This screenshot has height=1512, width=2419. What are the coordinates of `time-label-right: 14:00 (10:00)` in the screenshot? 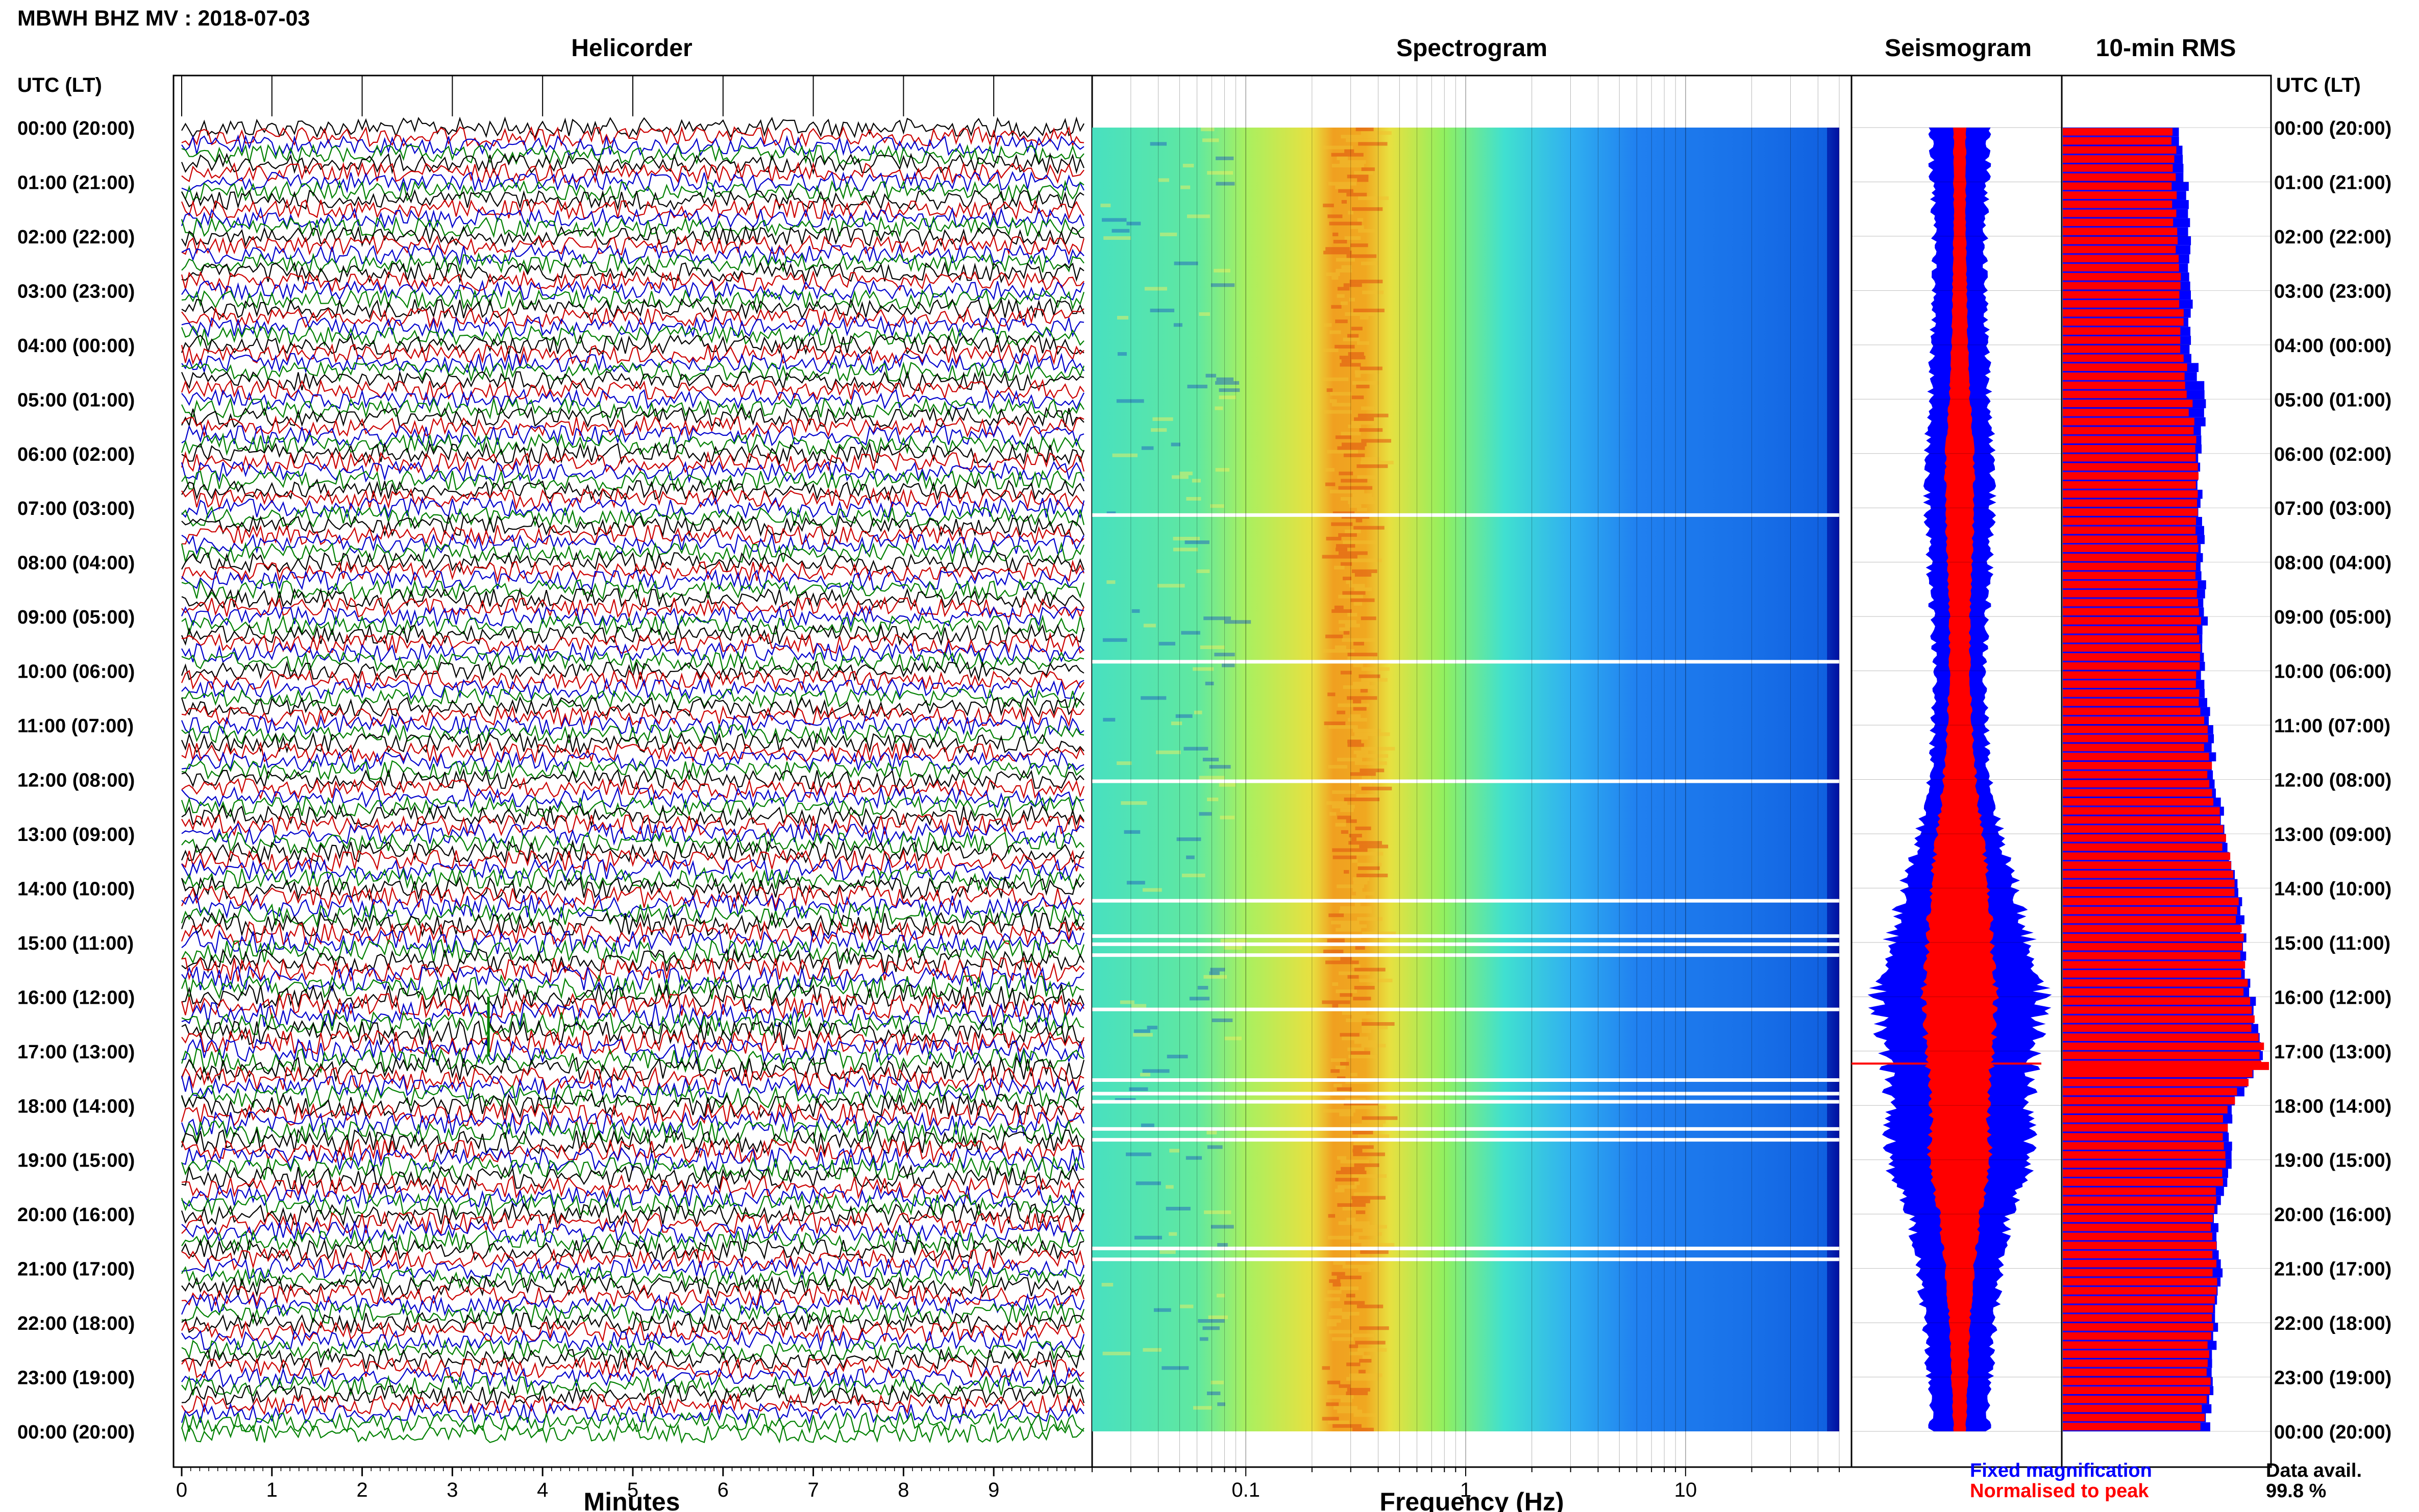 It's located at (2332, 889).